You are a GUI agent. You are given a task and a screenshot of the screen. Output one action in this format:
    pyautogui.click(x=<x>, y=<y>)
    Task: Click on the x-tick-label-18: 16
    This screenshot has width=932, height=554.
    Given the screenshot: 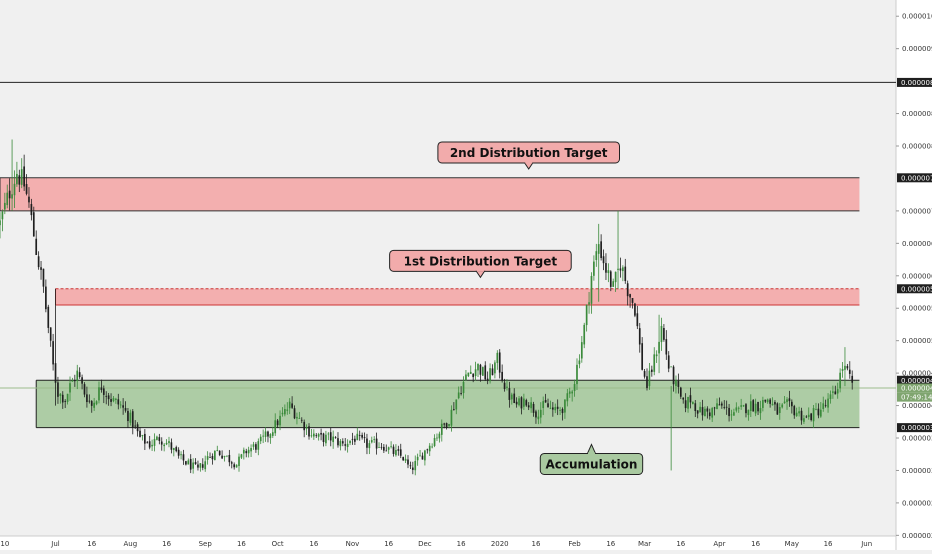 What is the action you would take?
    pyautogui.click(x=680, y=544)
    